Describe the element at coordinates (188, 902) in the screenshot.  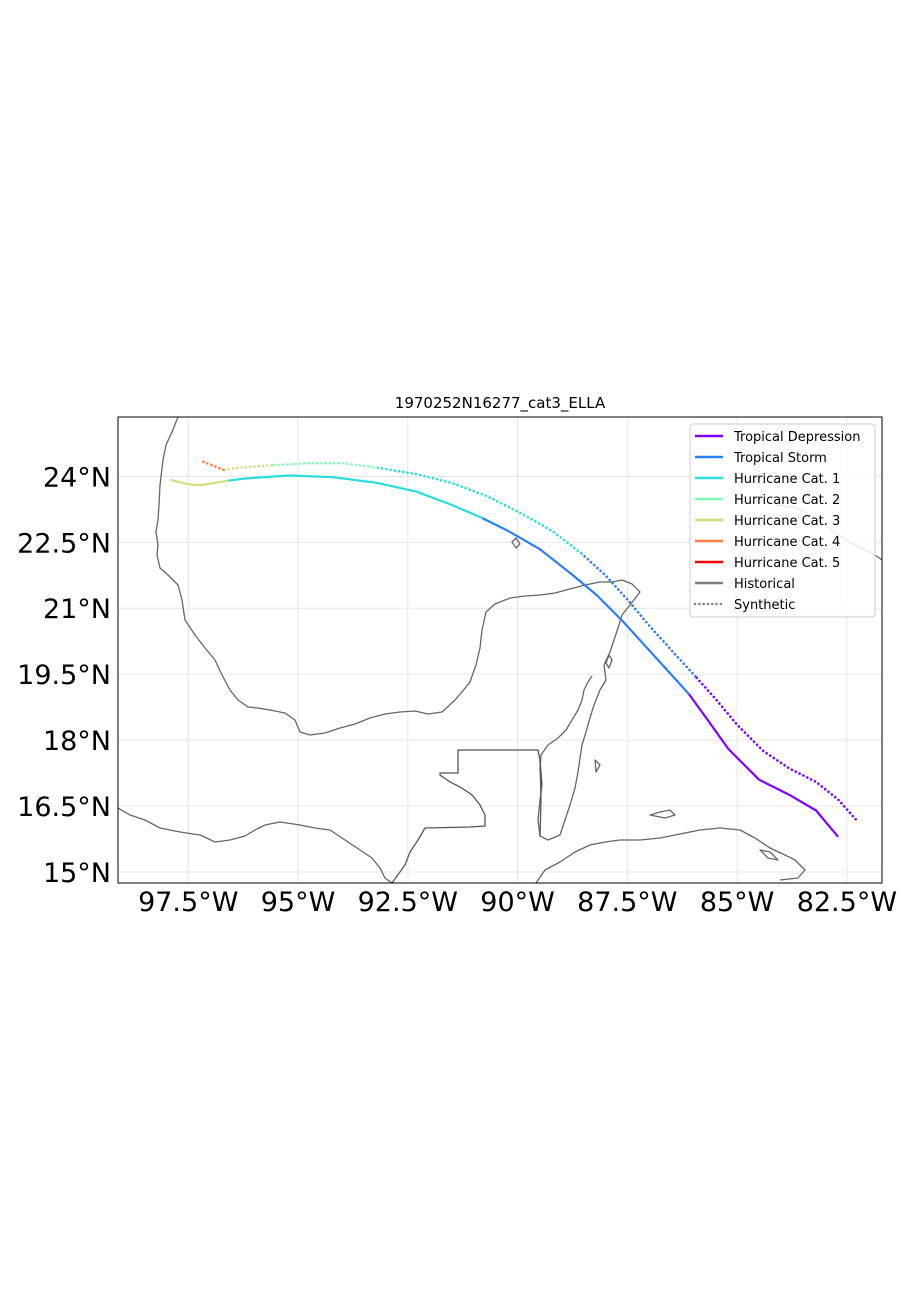
I see `x-tick-label: 97.5°W` at that location.